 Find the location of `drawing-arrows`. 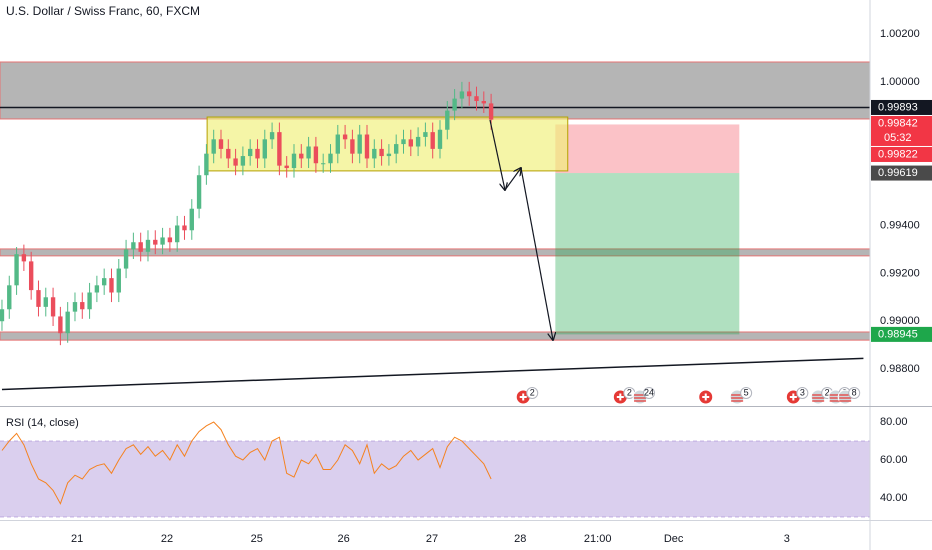

drawing-arrows is located at coordinates (521, 229).